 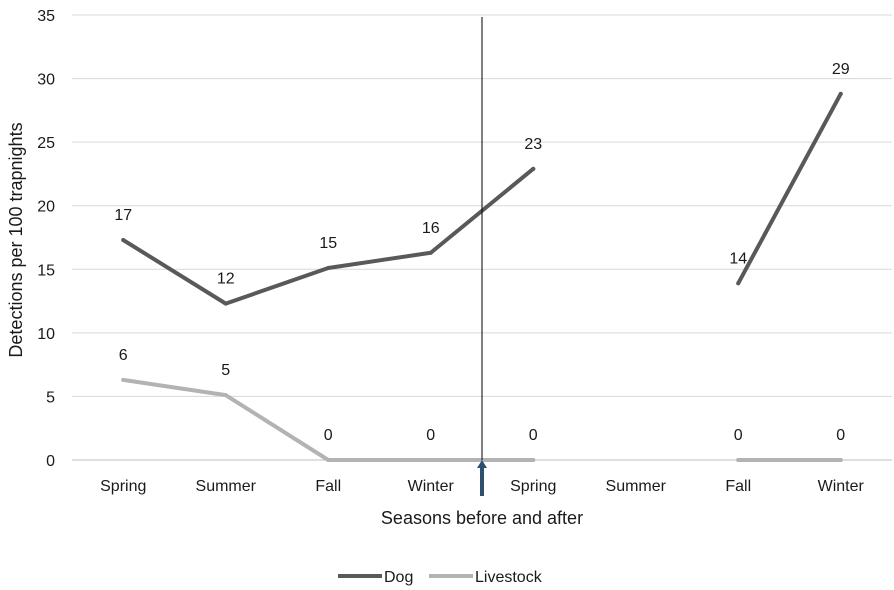 What do you see at coordinates (46, 239) in the screenshot?
I see `y-axis-ticks: 0 5 10 15 20 25 30 35` at bounding box center [46, 239].